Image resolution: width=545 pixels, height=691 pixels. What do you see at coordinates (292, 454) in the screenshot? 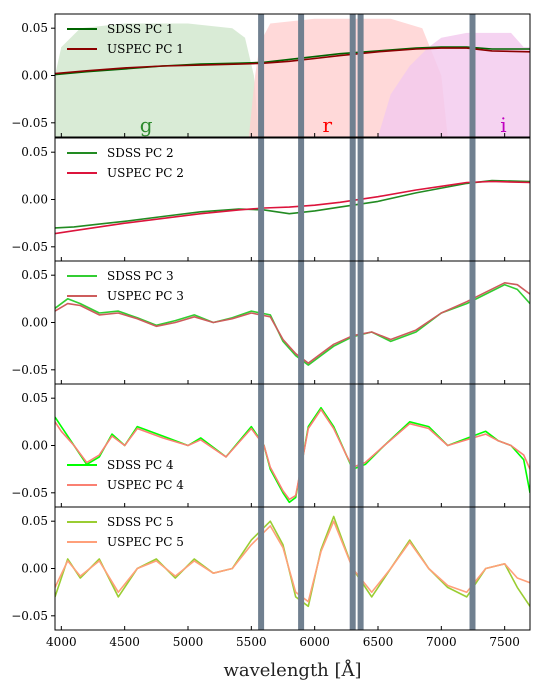
I see `series-line-pc4-uspec` at bounding box center [292, 454].